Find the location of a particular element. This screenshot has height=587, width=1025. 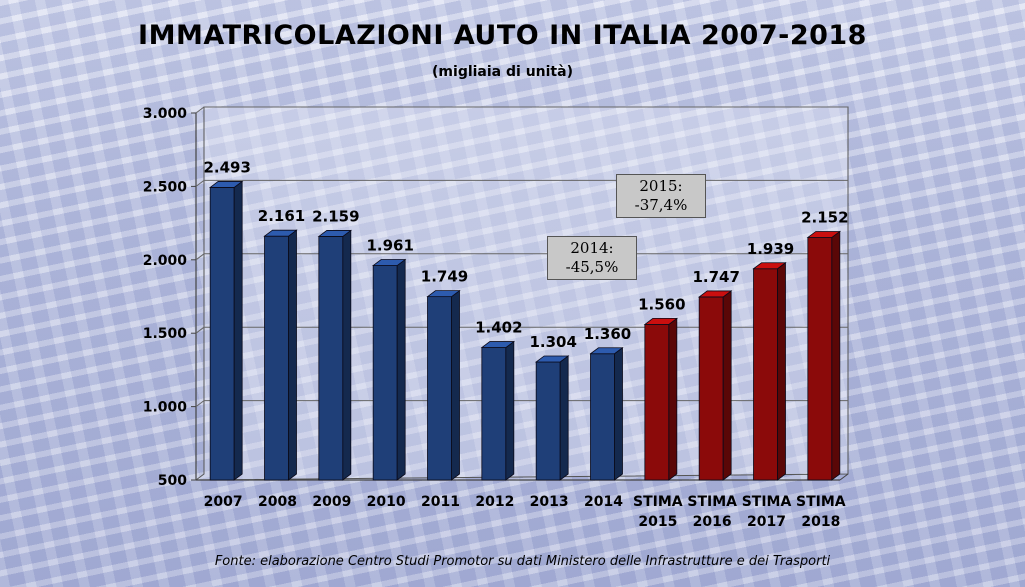

bar-2011: 1.749 is located at coordinates (444, 374).